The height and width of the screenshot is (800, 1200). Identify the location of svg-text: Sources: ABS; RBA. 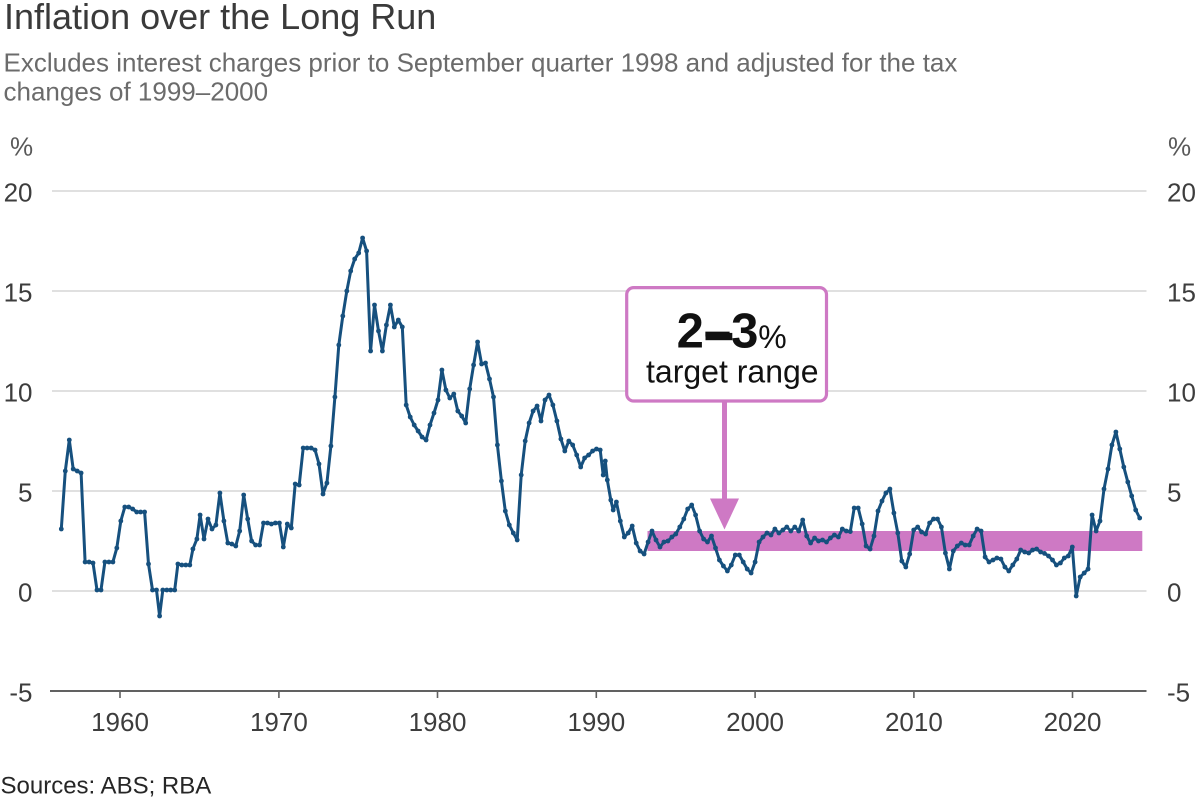
(106, 786).